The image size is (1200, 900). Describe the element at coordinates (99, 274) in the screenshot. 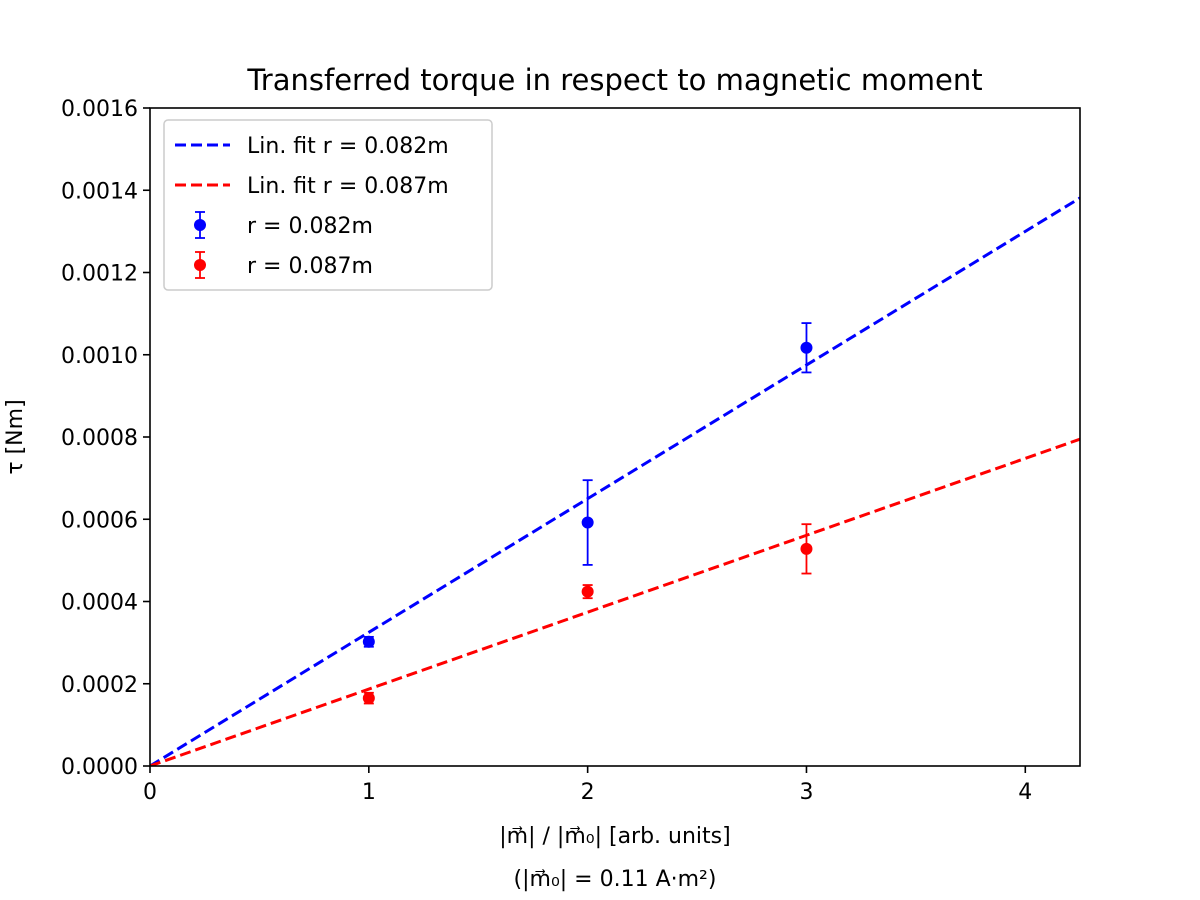

I see `y-tick-label: 0.0012` at that location.